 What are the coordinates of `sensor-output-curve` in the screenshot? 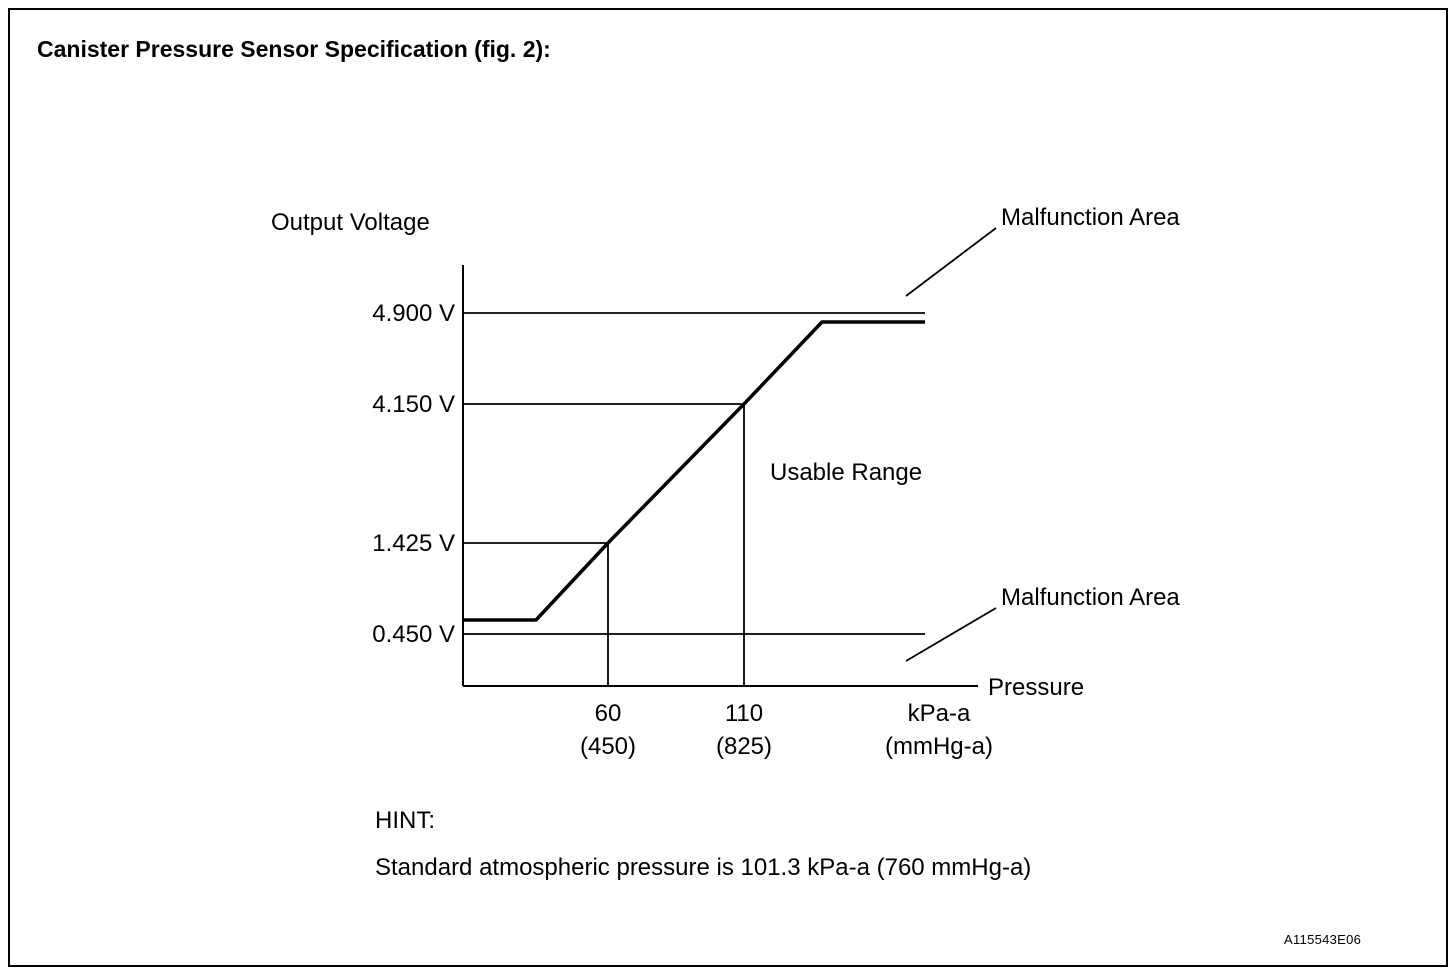 It's located at (694, 471).